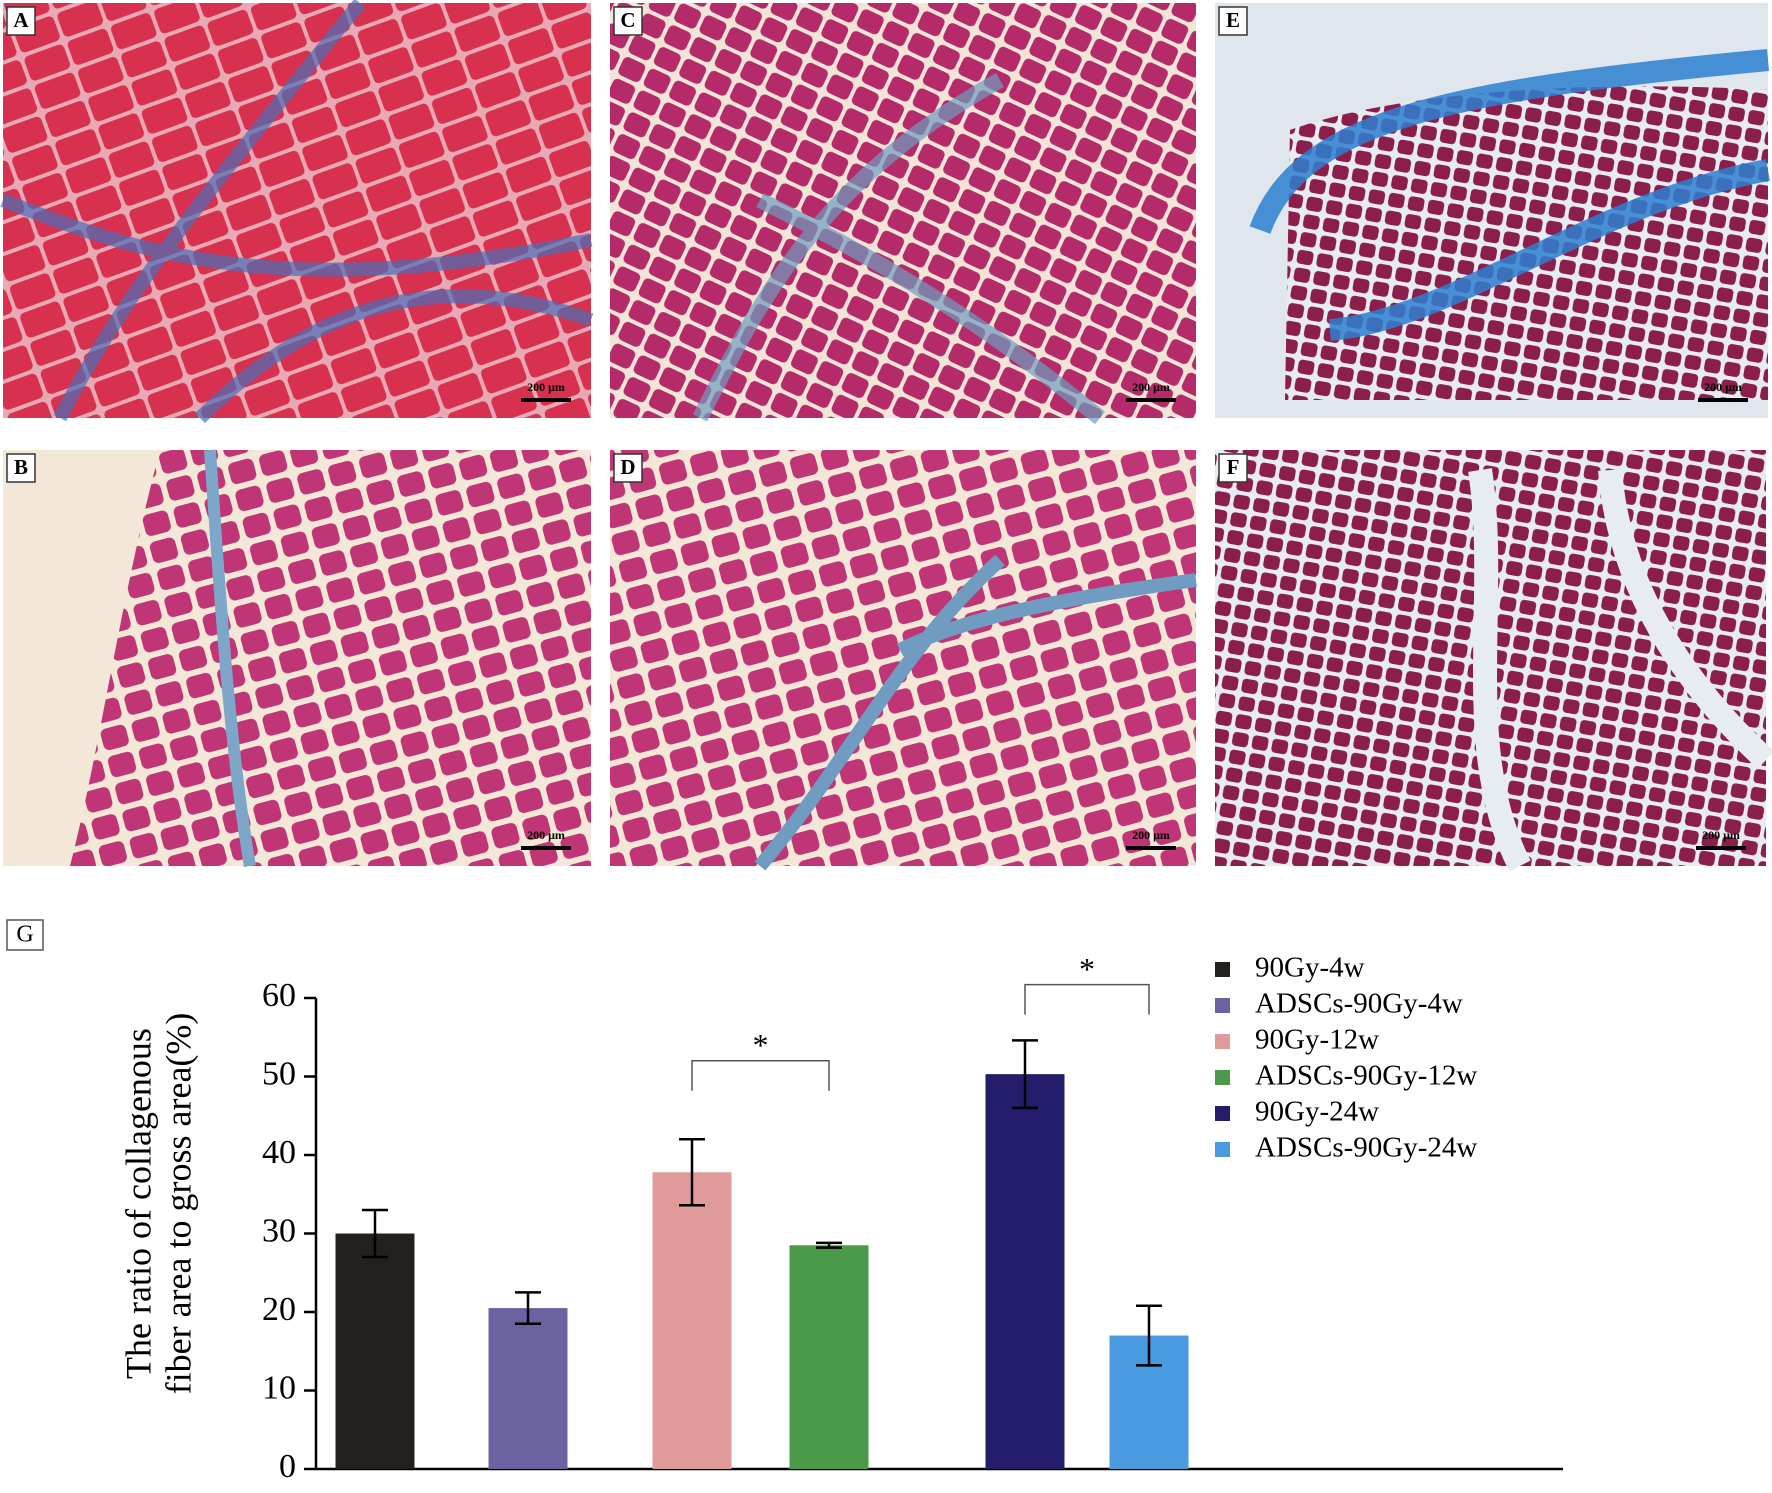 The height and width of the screenshot is (1493, 1772). Describe the element at coordinates (279, 1152) in the screenshot. I see `y-tick-label: 40` at that location.